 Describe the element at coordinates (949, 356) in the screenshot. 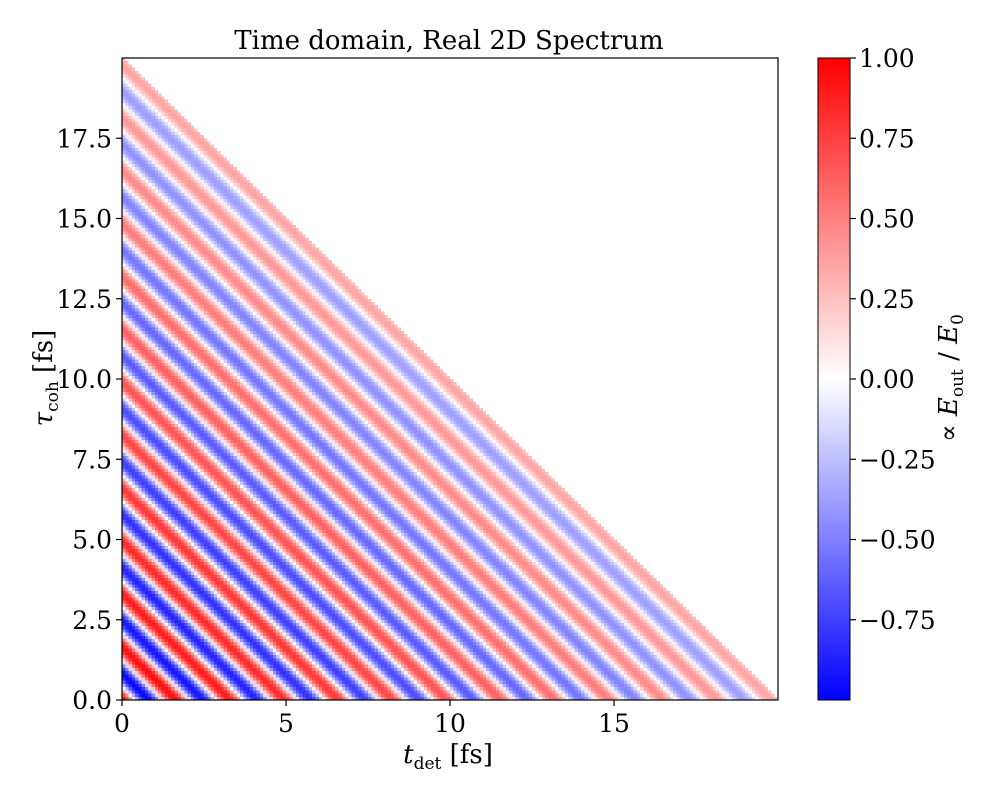

I see `colorbar-label-slash: /` at that location.